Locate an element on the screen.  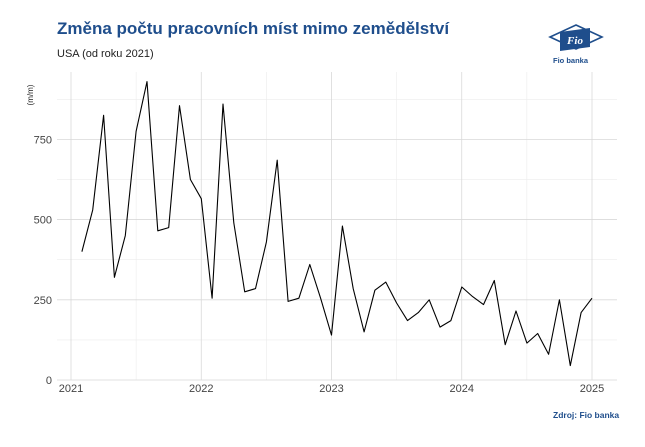
x-tick-label: 2025 is located at coordinates (592, 389).